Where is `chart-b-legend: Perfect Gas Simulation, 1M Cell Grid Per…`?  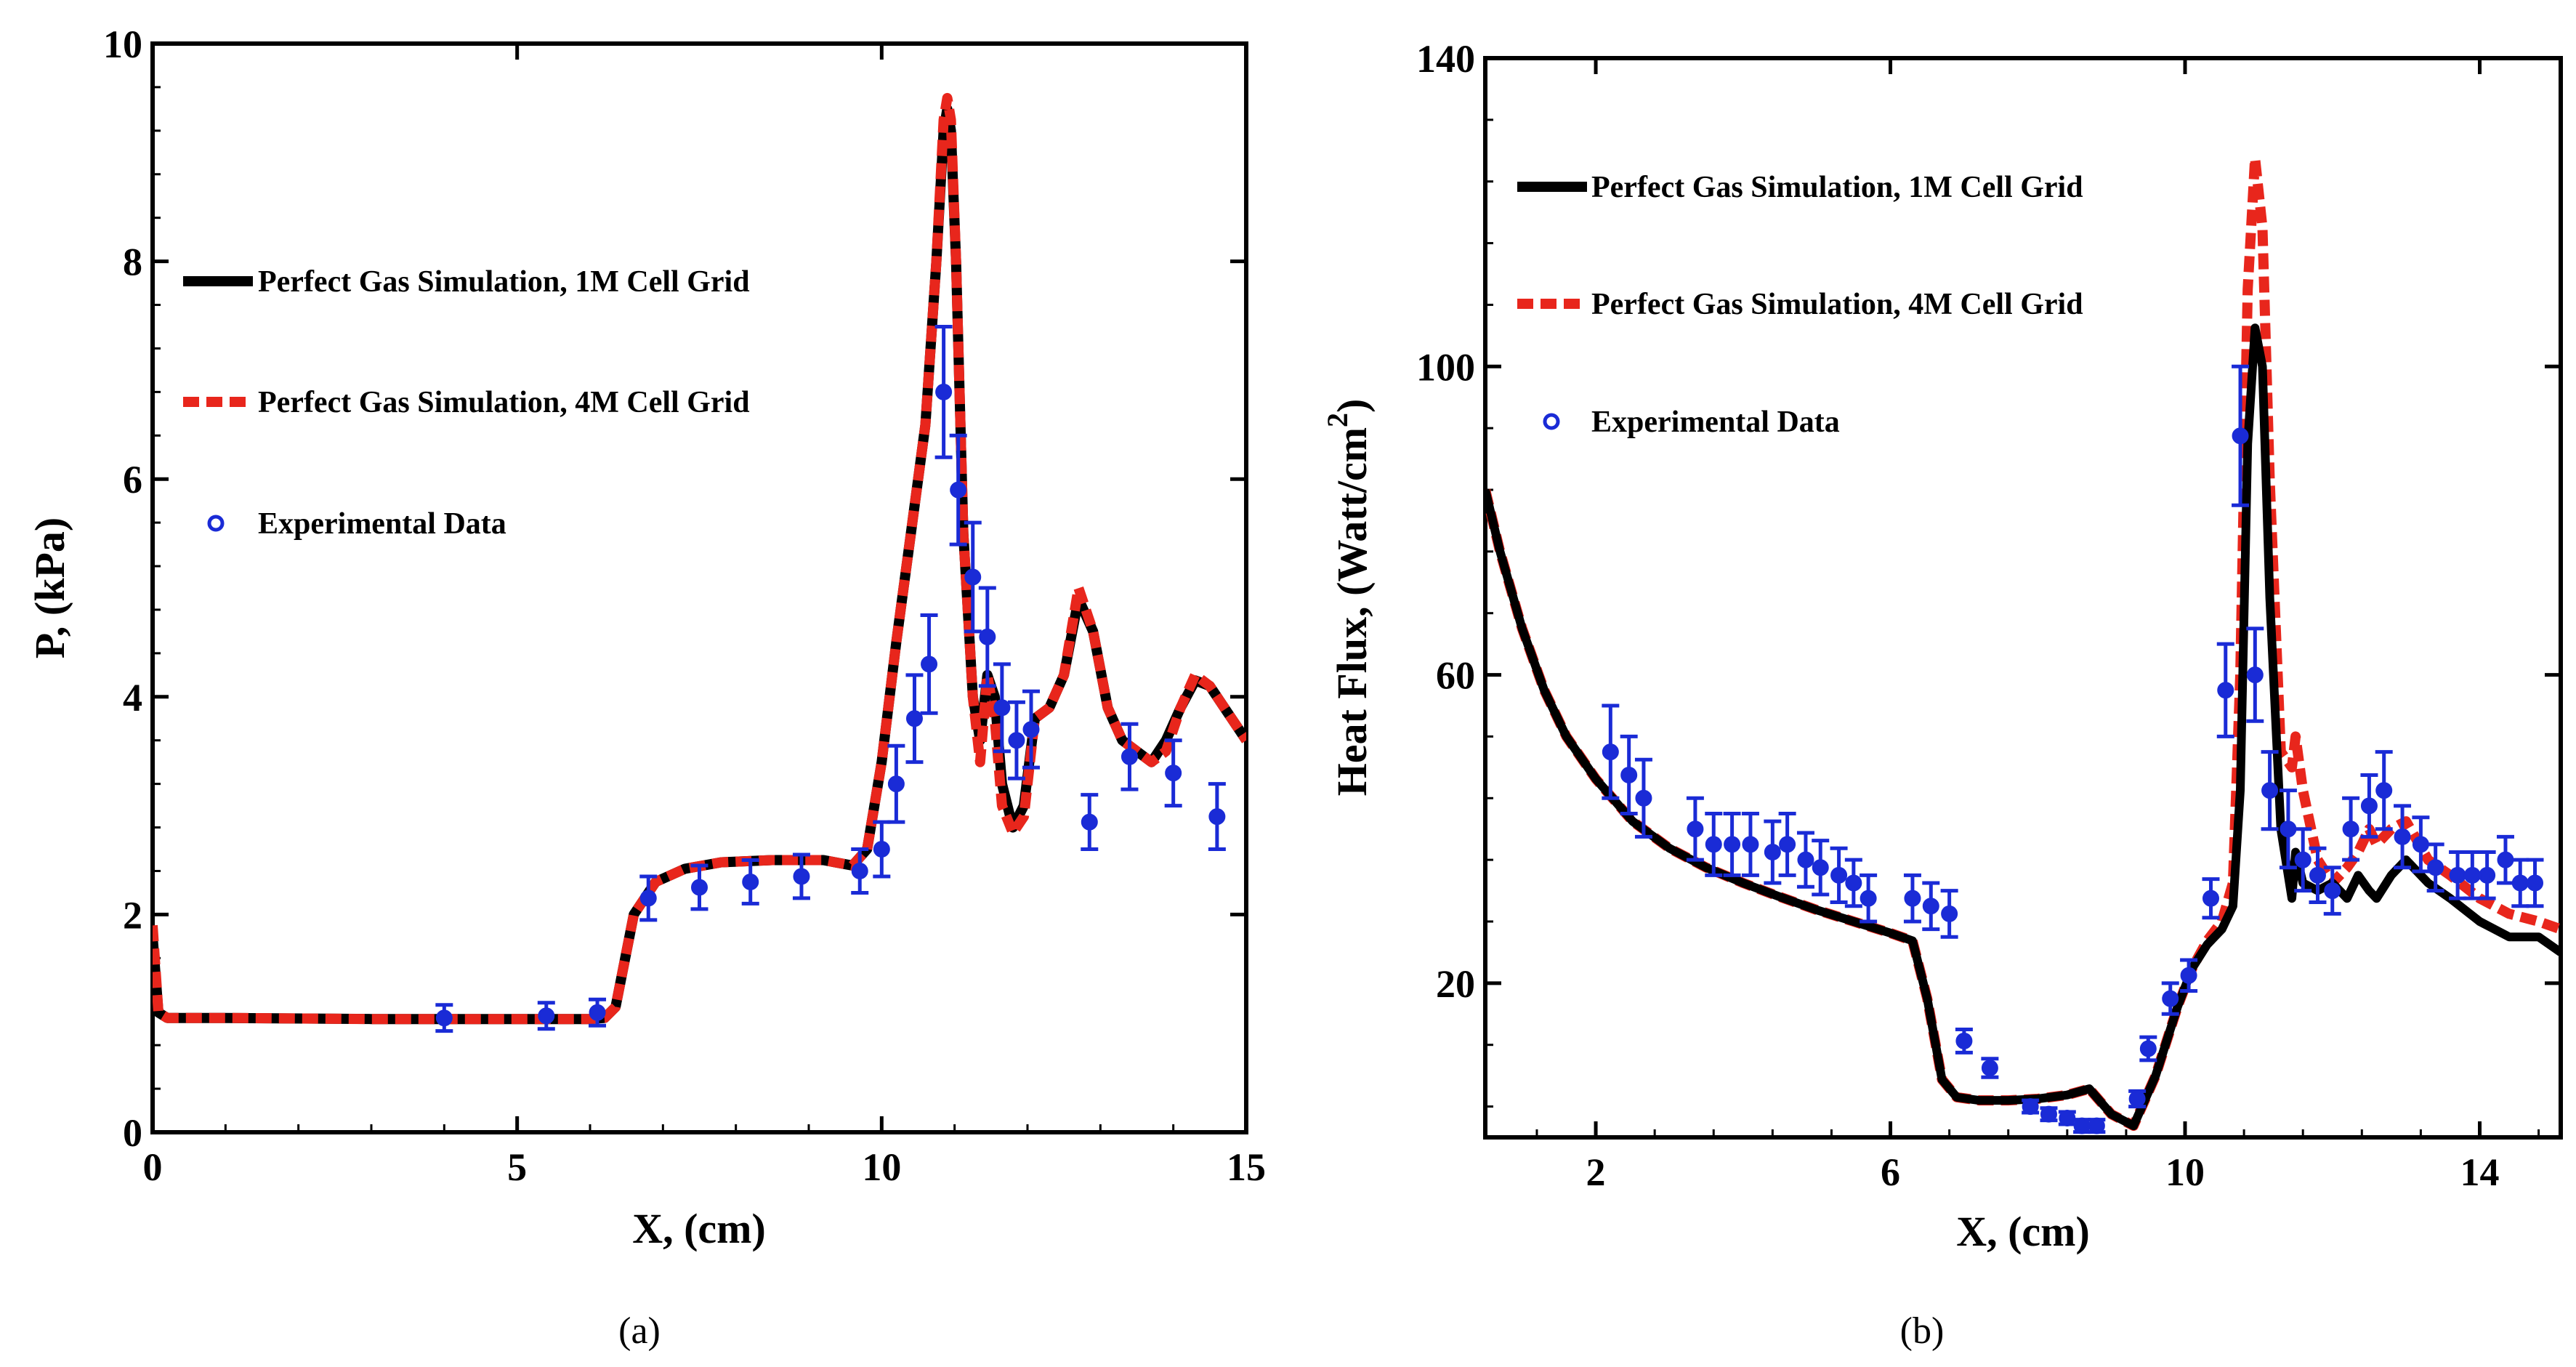
chart-b-legend: Perfect Gas Simulation, 1M Cell Grid Per… is located at coordinates (1800, 305).